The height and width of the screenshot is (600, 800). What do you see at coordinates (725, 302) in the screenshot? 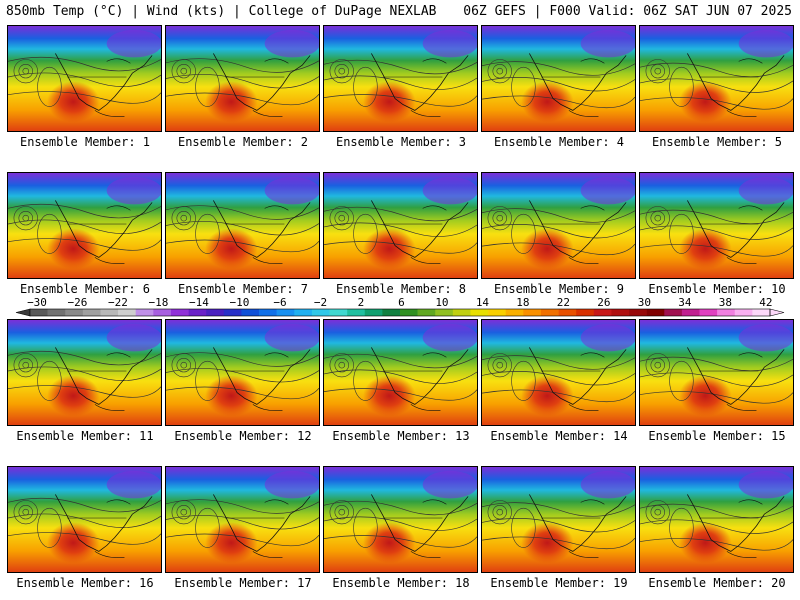
I see `colorbar-tick-label: 38` at bounding box center [725, 302].